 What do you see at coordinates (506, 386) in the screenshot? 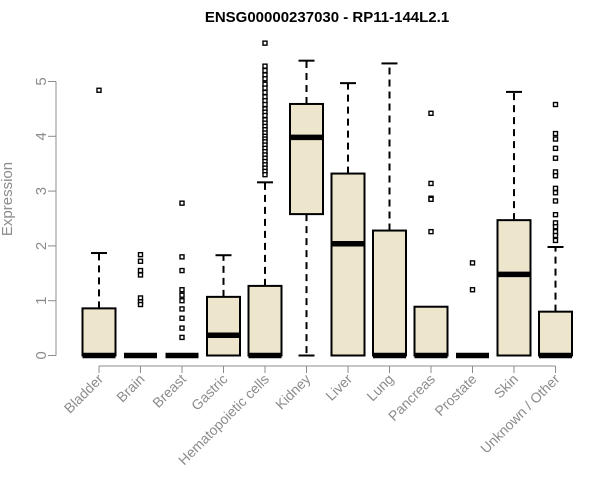
I see `x-tick-label: Skin` at bounding box center [506, 386].